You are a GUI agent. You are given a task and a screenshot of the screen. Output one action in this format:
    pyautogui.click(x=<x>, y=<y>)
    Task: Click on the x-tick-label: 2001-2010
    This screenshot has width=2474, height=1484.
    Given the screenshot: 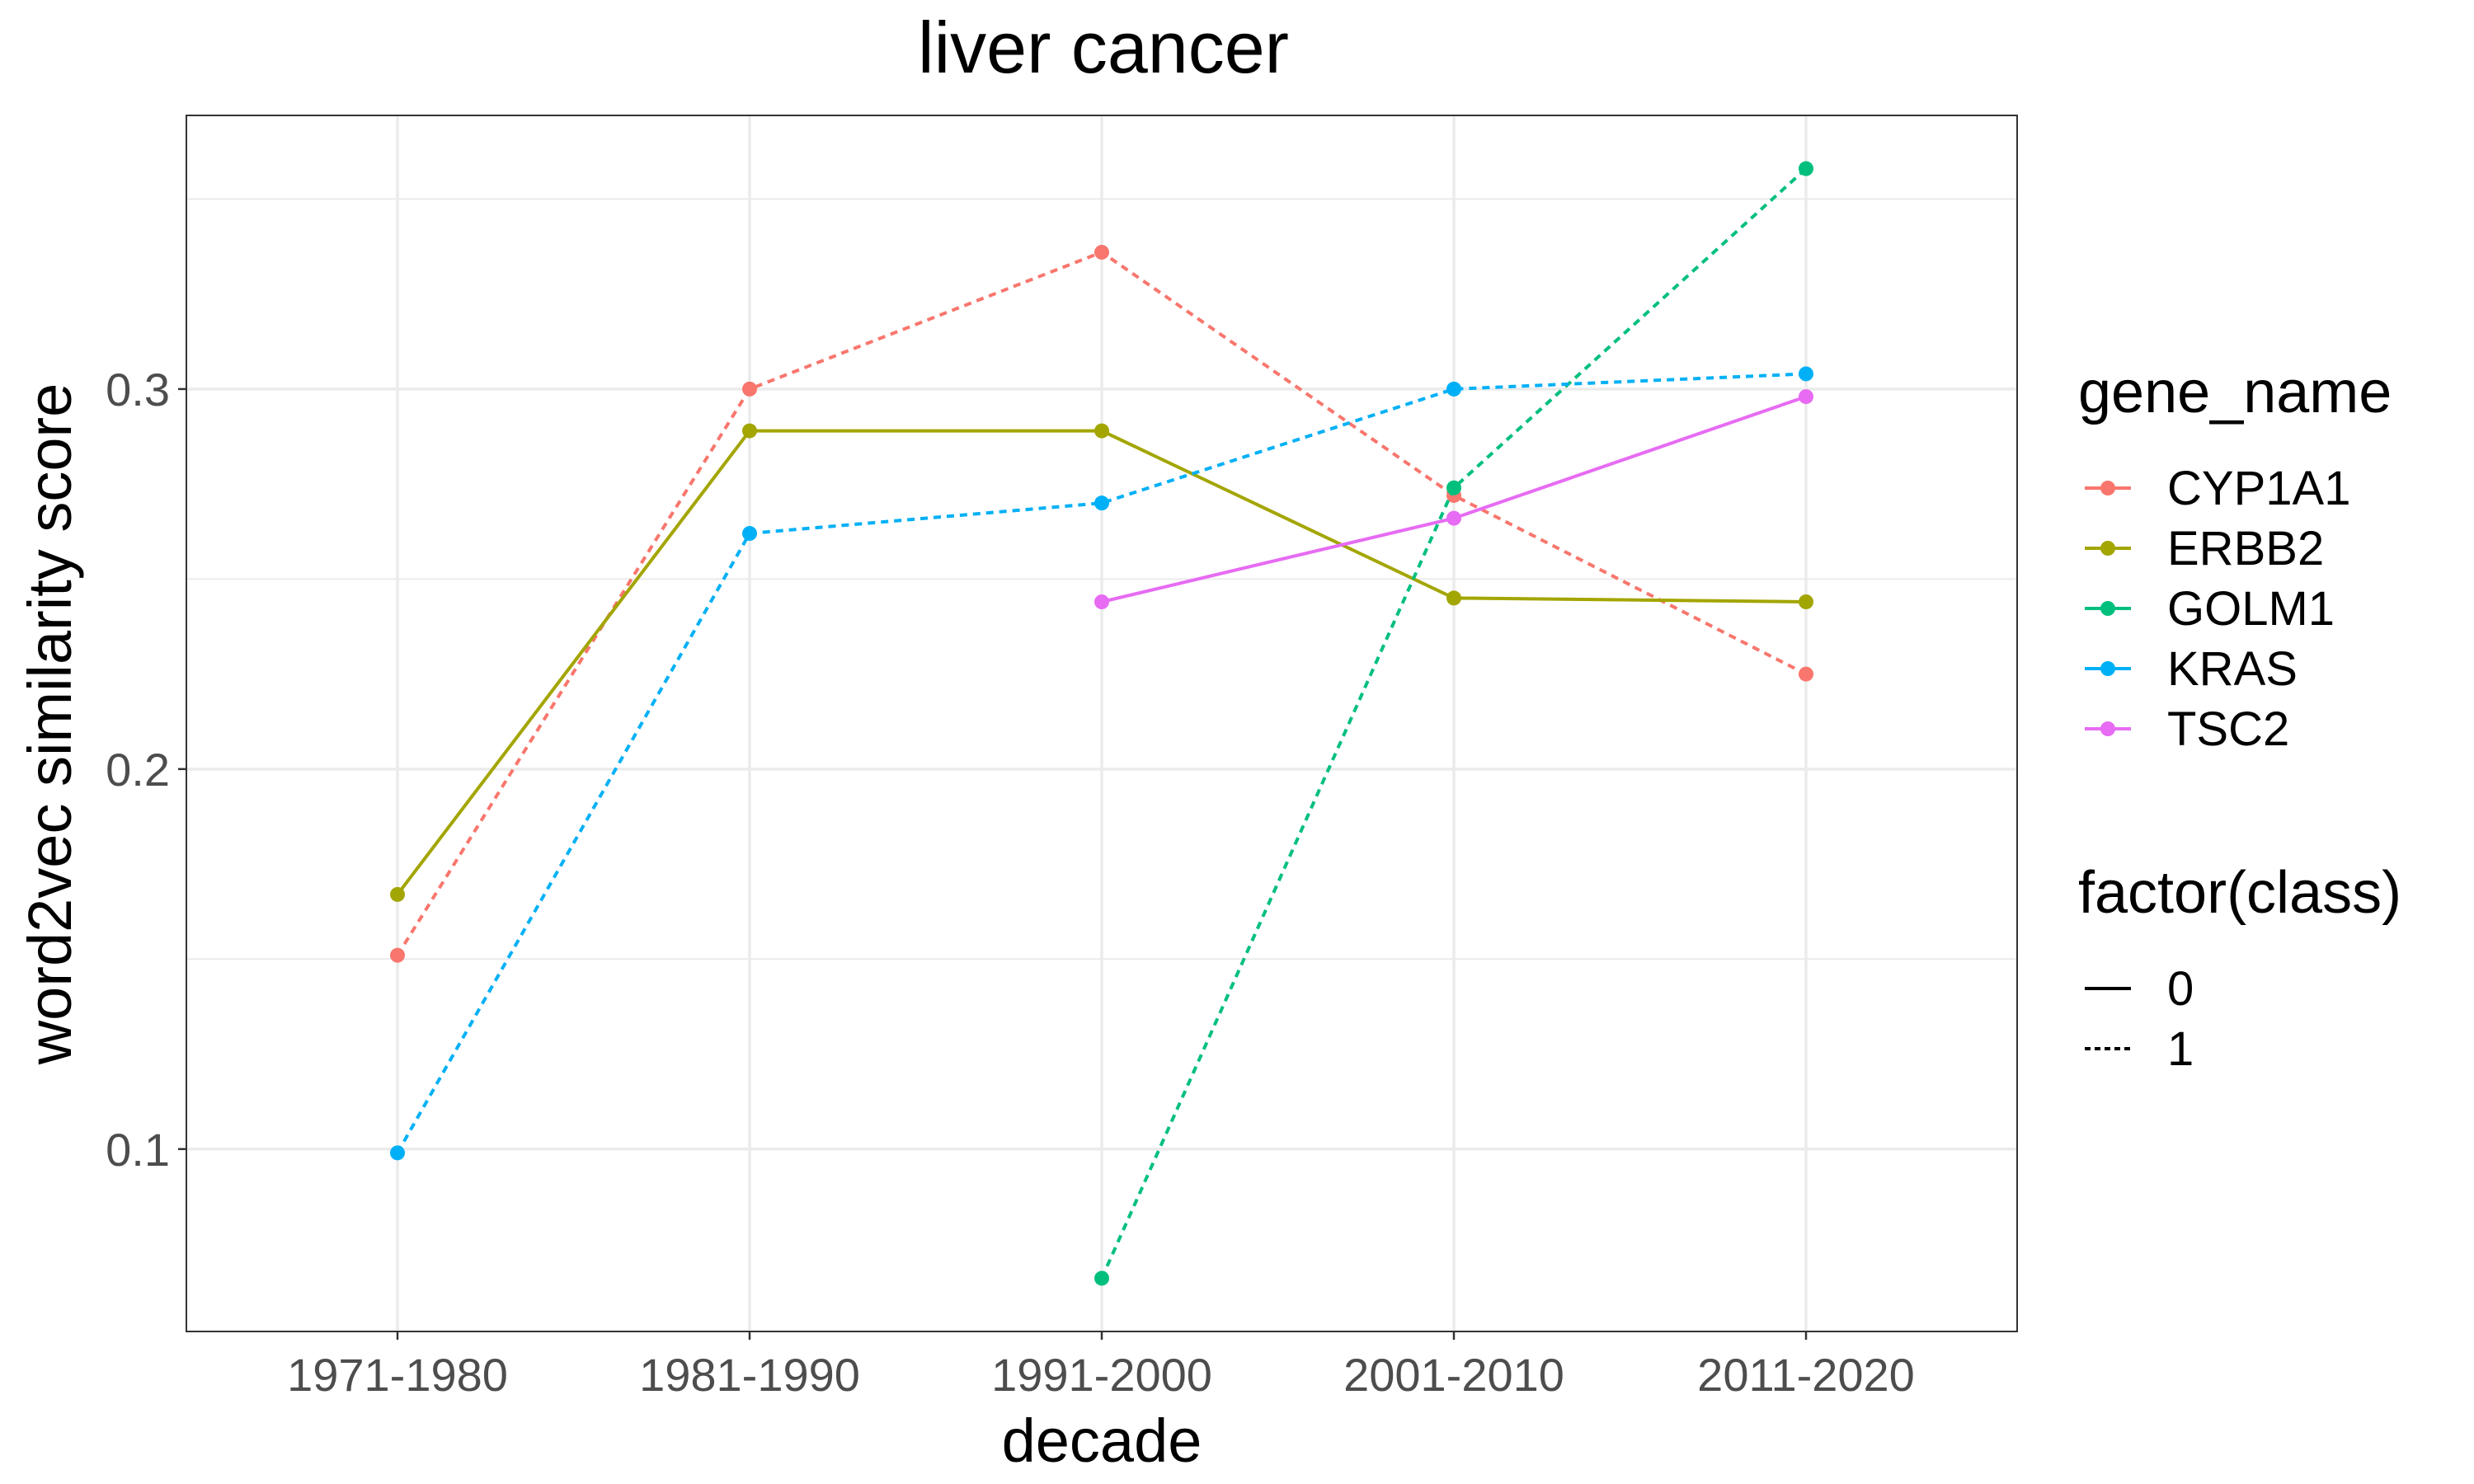 What is the action you would take?
    pyautogui.click(x=1453, y=1375)
    